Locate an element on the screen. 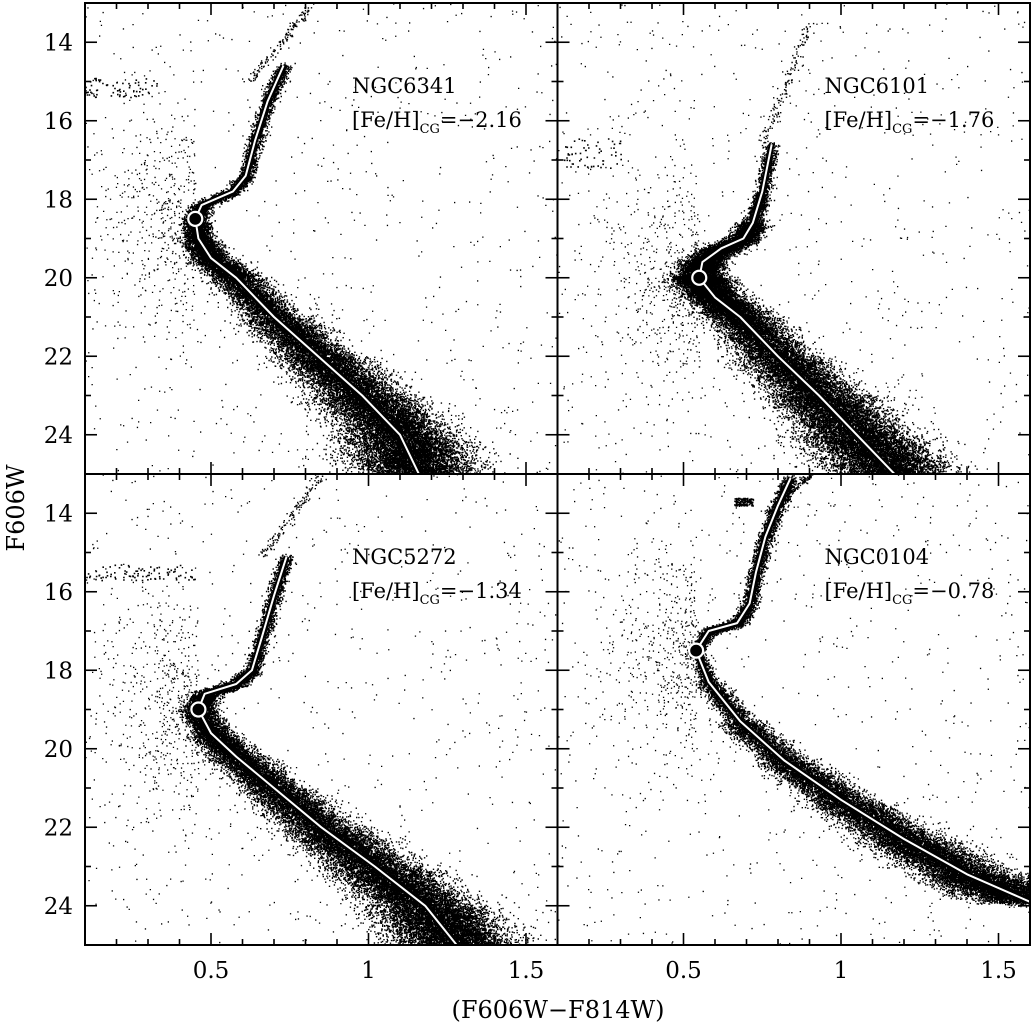  cluster-name: NGC5272 is located at coordinates (404, 557).